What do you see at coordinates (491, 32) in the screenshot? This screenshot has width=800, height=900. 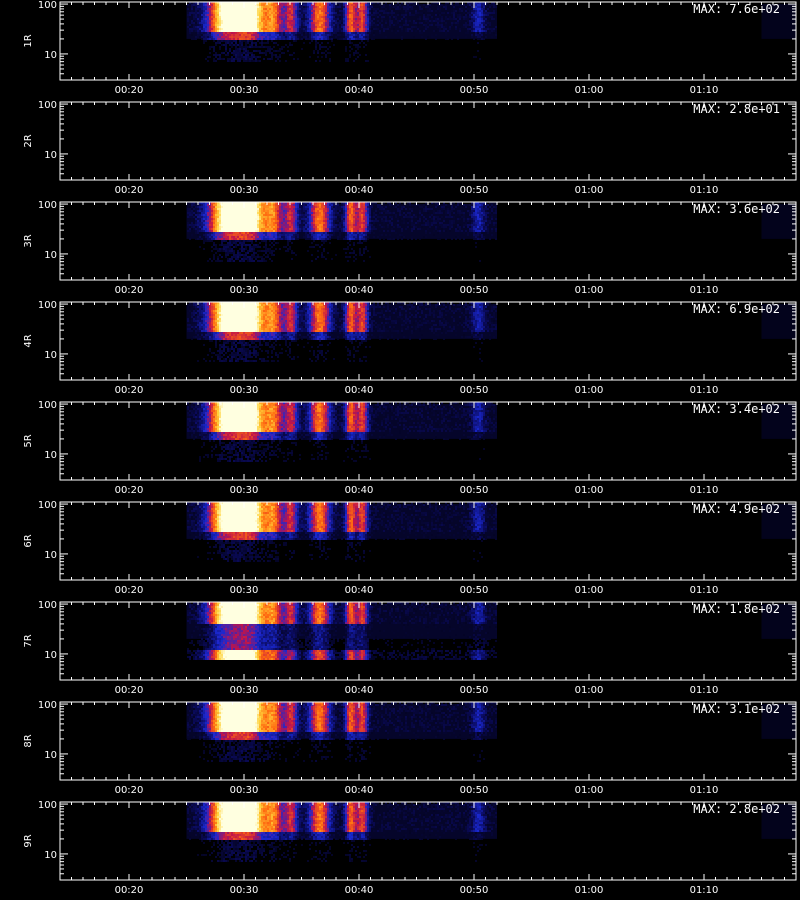 I see `heatmap-area` at bounding box center [491, 32].